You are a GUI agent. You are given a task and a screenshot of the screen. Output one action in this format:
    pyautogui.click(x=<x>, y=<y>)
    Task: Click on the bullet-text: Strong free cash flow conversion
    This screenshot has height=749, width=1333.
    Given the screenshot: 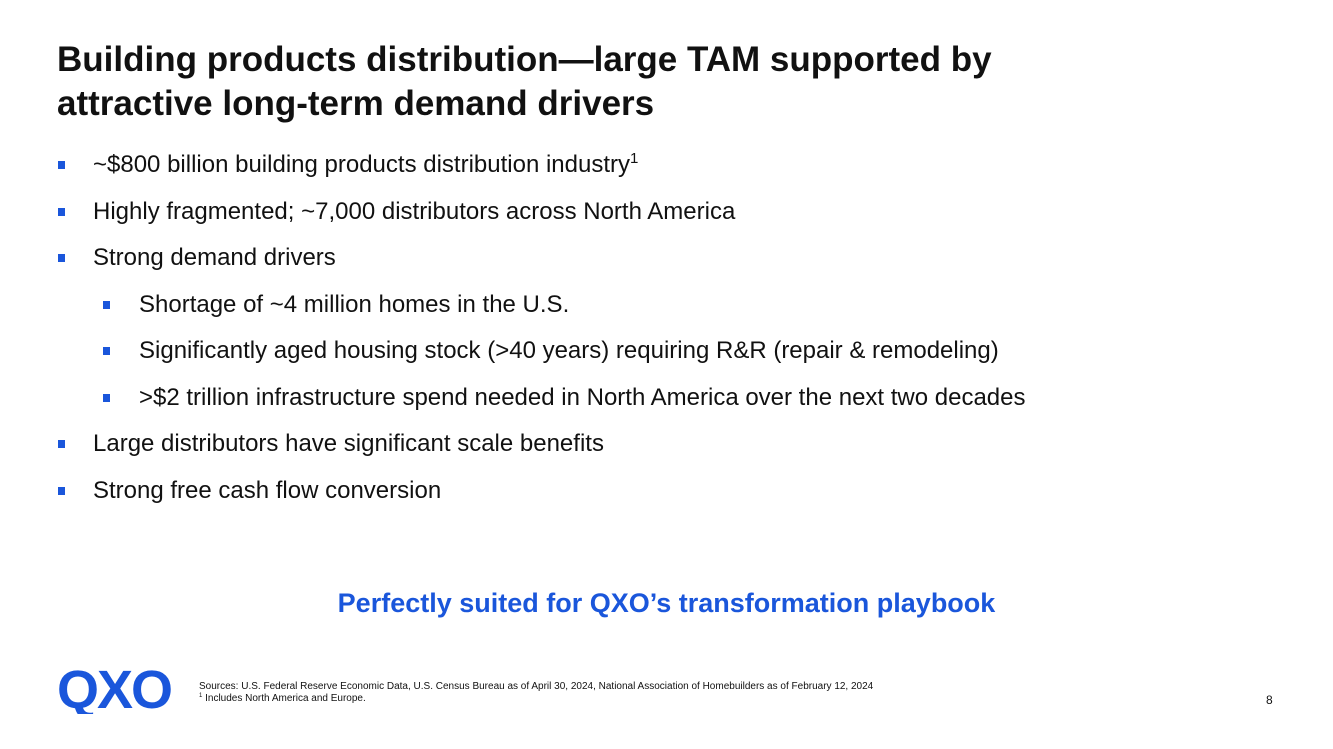 What is the action you would take?
    pyautogui.click(x=267, y=490)
    